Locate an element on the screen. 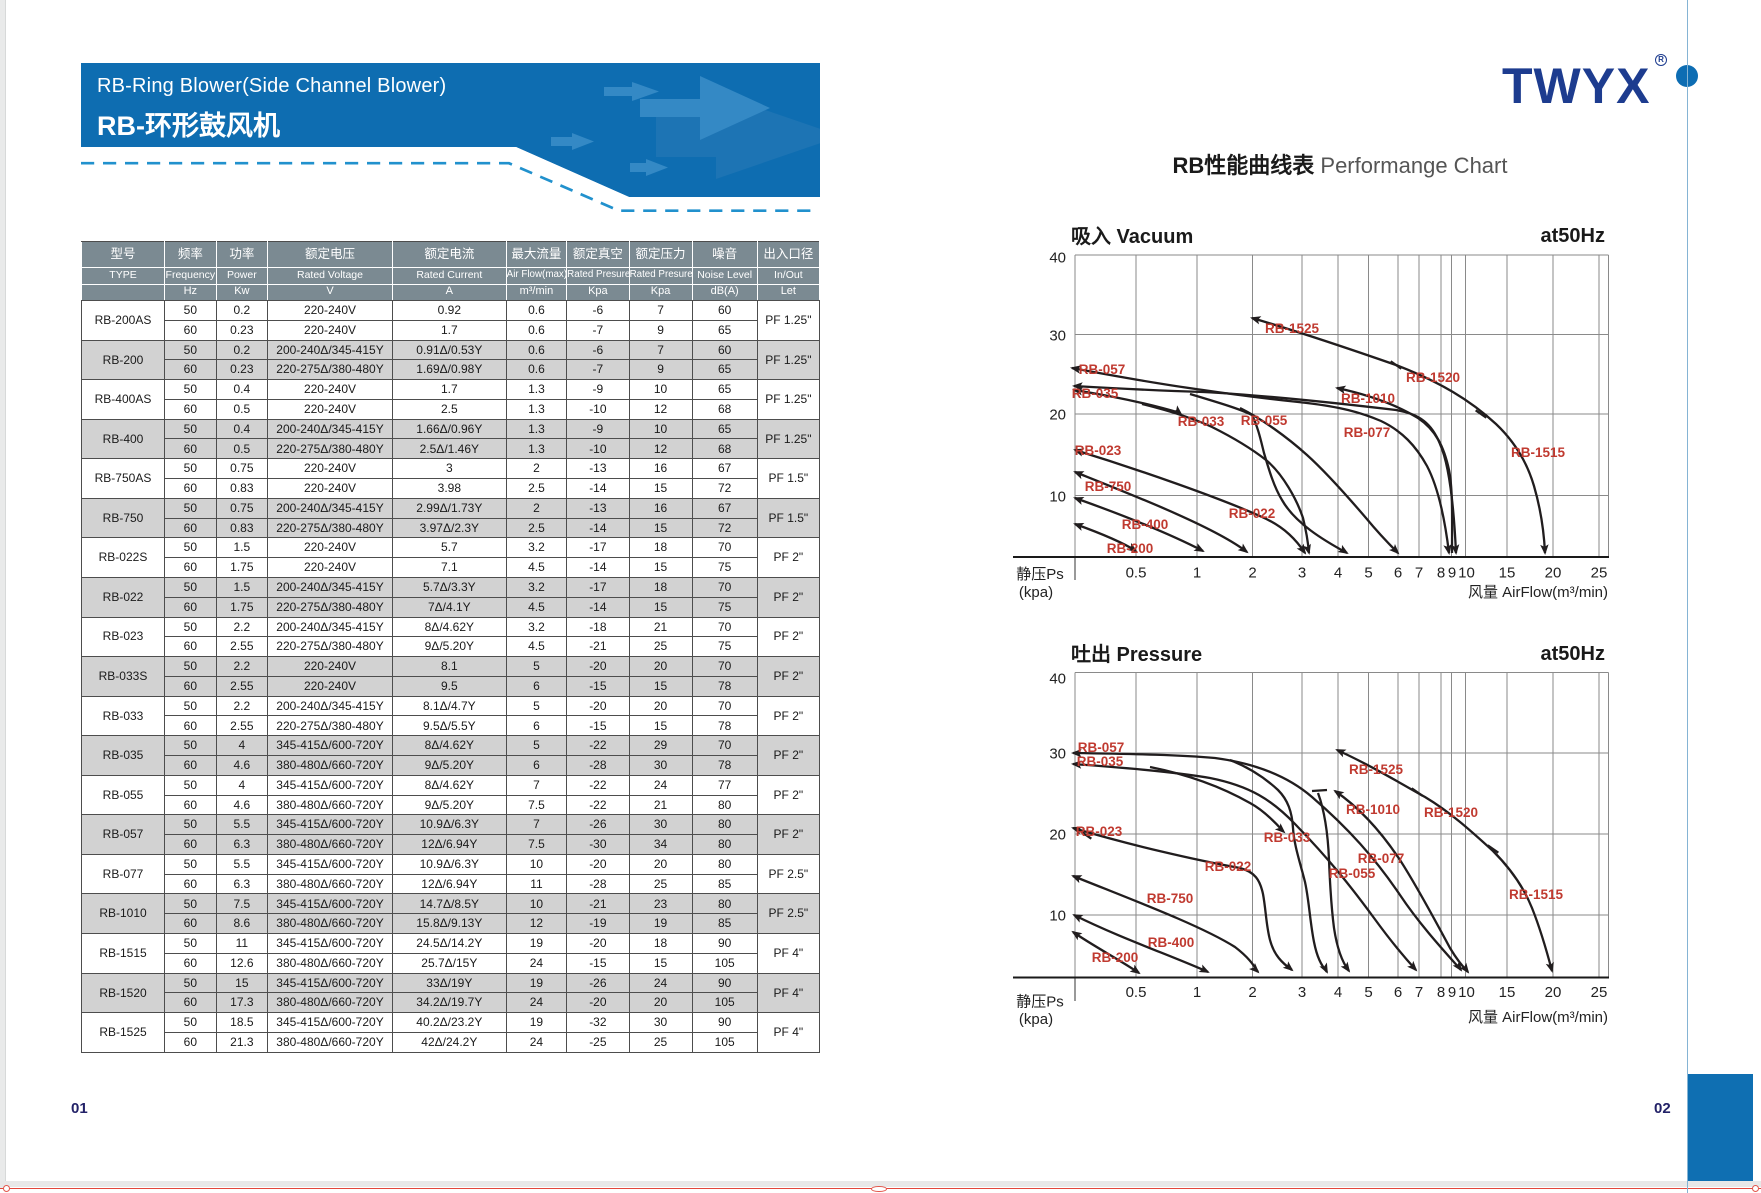 The width and height of the screenshot is (1761, 1193). svg-text: 吐出 Pressure is located at coordinates (1136, 654).